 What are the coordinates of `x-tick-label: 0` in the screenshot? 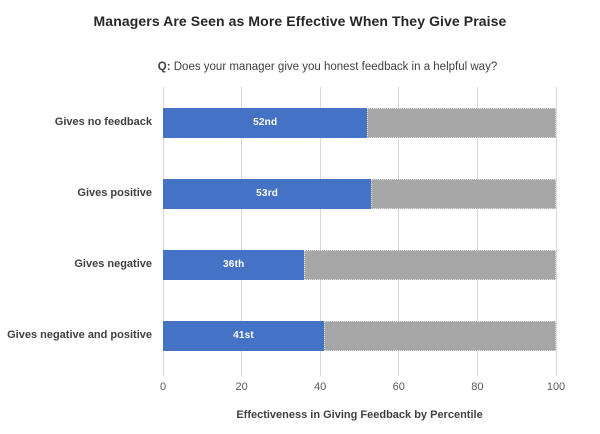 It's located at (163, 387).